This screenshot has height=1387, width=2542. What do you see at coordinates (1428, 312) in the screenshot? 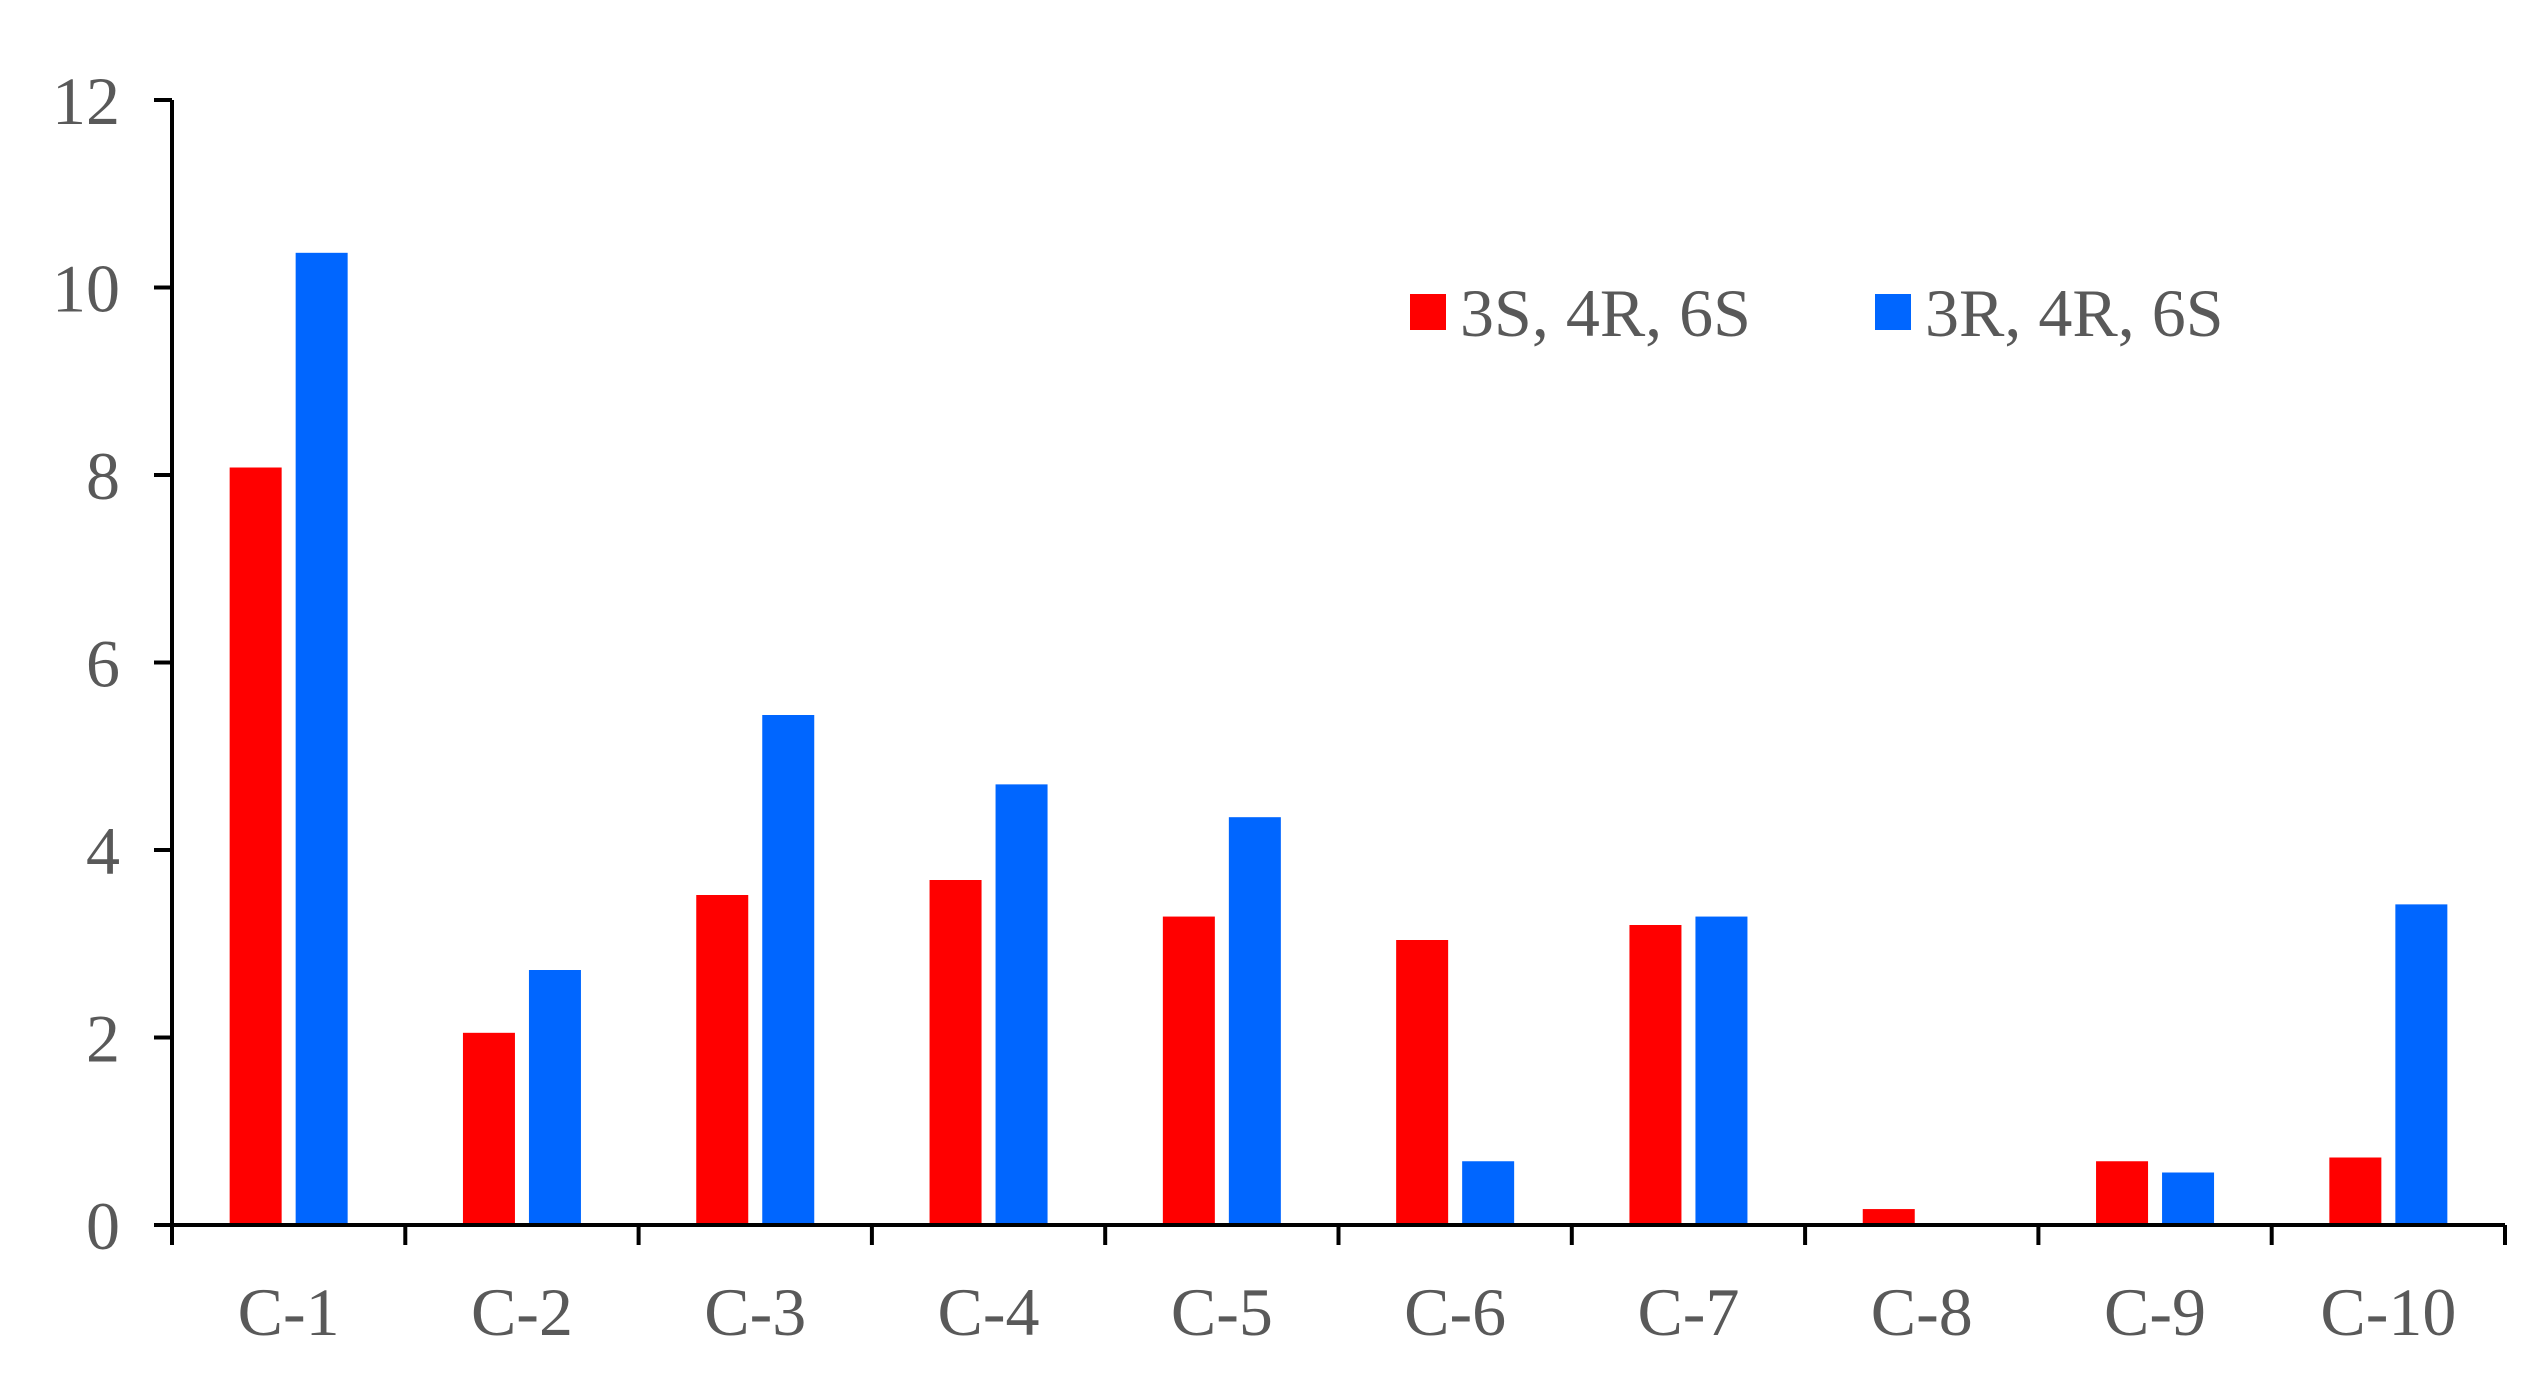
I see `legend-swatch-series1` at bounding box center [1428, 312].